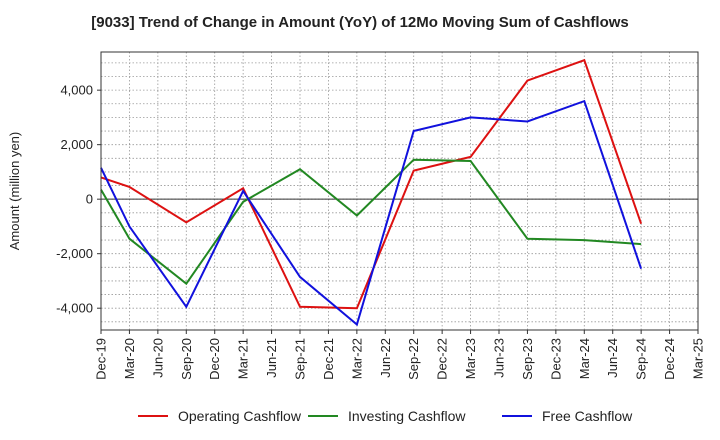 This screenshot has height=440, width=720. I want to click on y-tick-label: -2,000, so click(74, 253).